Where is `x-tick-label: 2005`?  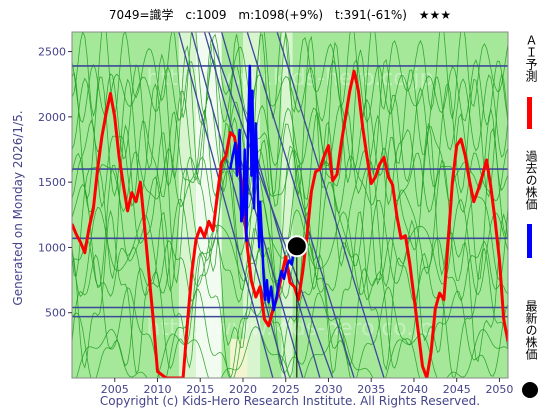
x-tick-label: 2005 is located at coordinates (115, 389).